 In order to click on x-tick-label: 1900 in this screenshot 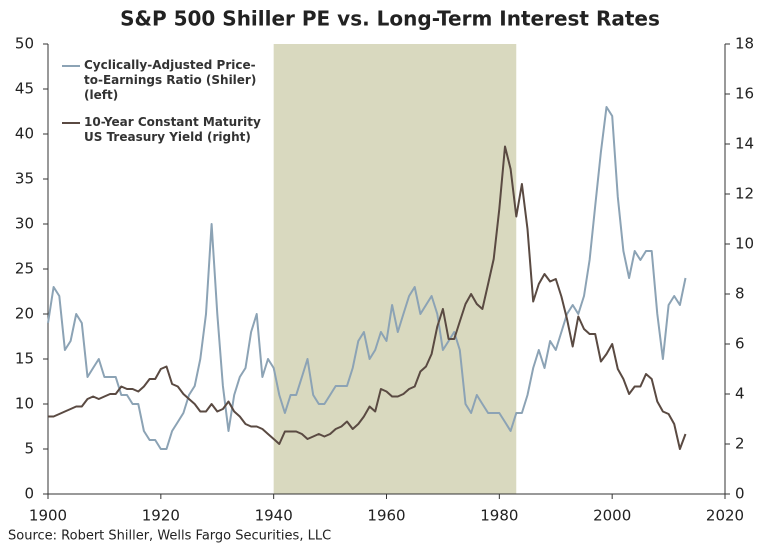, I will do `click(48, 516)`.